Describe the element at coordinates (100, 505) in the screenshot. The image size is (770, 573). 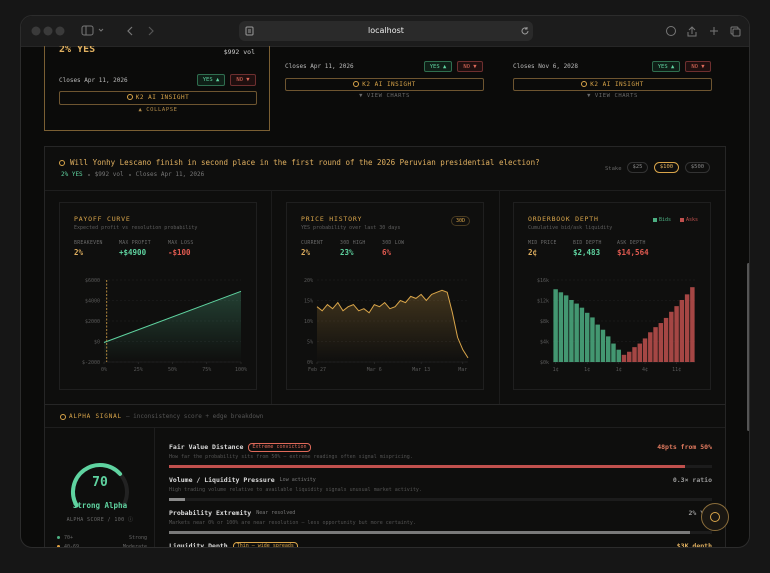
I see `alpha-rating: Strong Alpha` at that location.